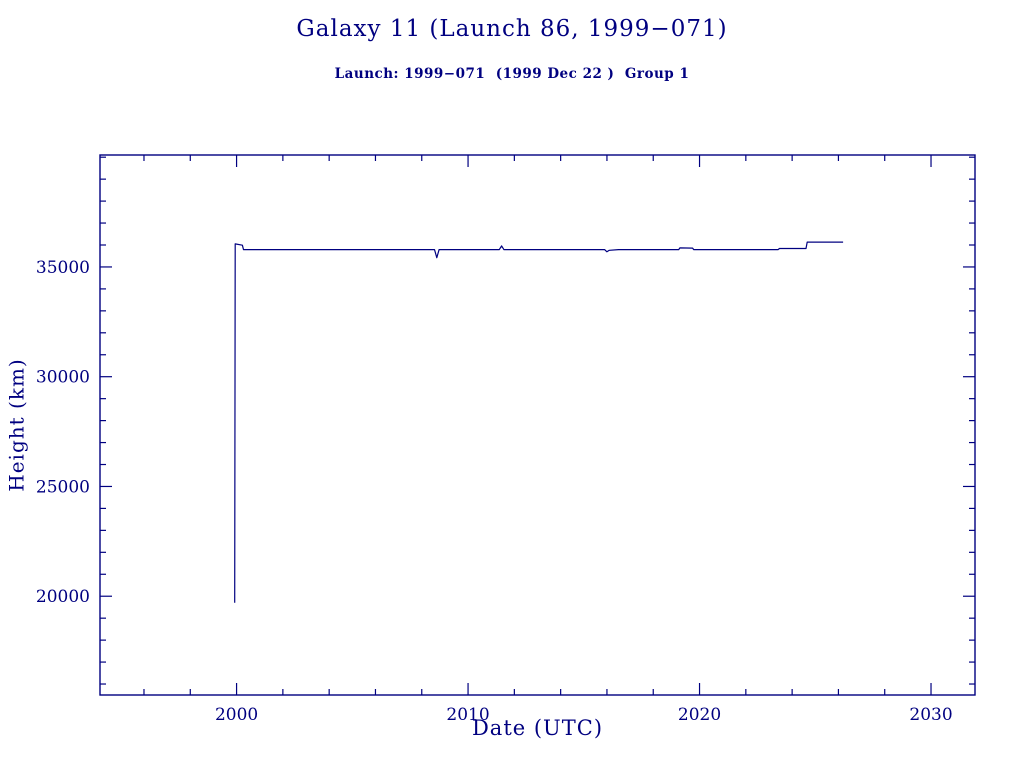 This screenshot has width=1024, height=768. What do you see at coordinates (63, 378) in the screenshot?
I see `y-tick-label: 30000` at bounding box center [63, 378].